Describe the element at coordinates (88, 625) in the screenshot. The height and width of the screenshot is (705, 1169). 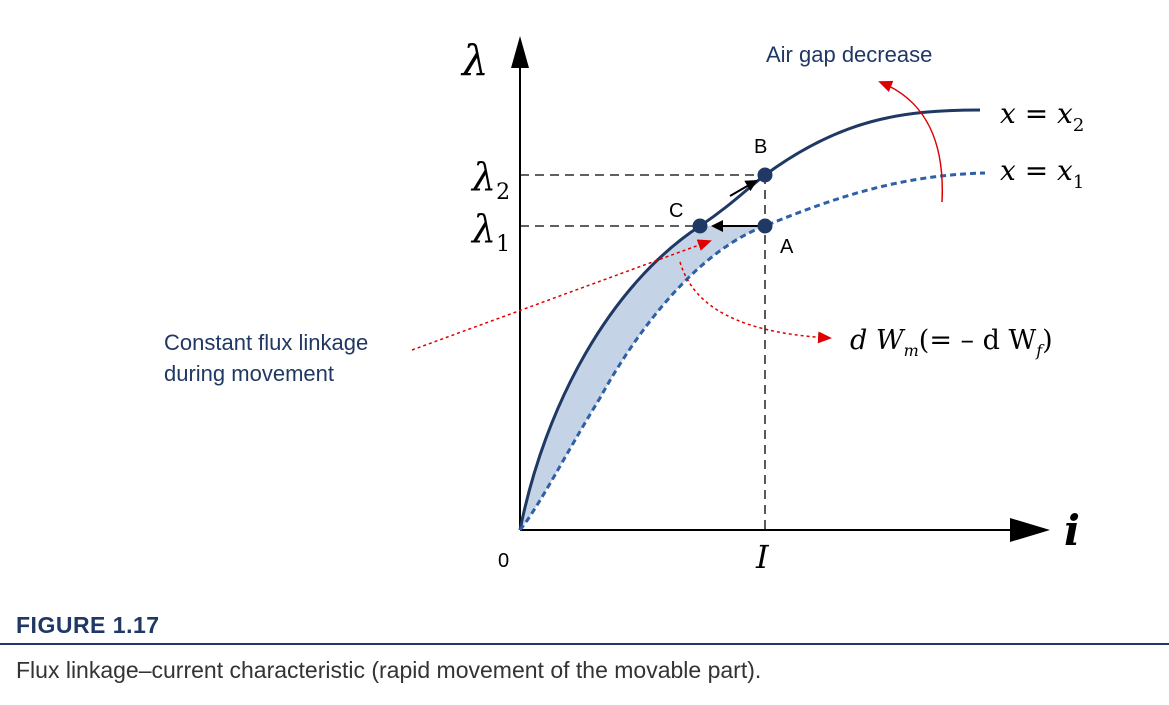
I see `figure-title: FIGURE 1.17` at that location.